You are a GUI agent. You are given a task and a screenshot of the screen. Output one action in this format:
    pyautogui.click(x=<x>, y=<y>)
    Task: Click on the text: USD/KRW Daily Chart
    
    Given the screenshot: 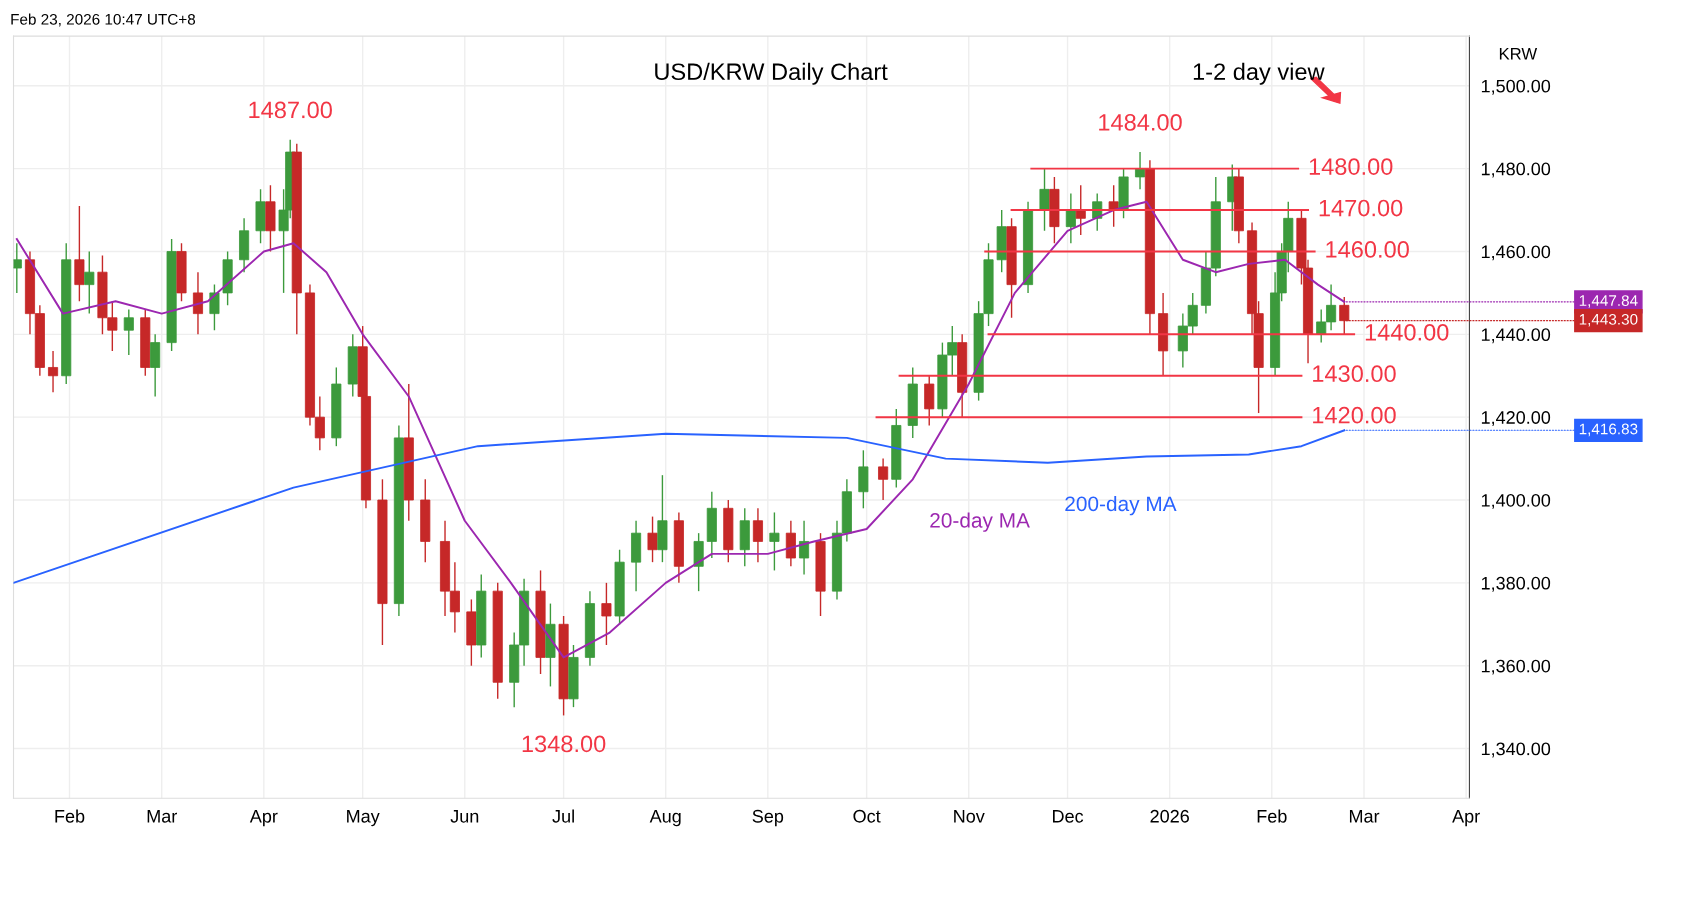 What is the action you would take?
    pyautogui.click(x=771, y=73)
    